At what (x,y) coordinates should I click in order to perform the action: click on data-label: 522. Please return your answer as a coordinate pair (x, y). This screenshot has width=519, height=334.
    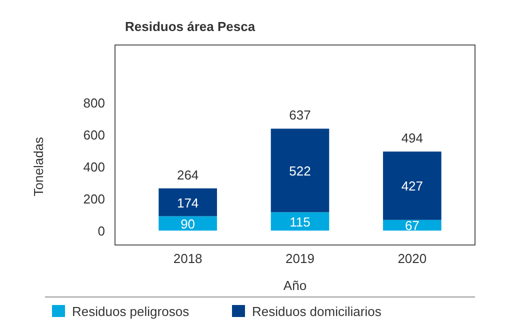
    Looking at the image, I should click on (300, 170).